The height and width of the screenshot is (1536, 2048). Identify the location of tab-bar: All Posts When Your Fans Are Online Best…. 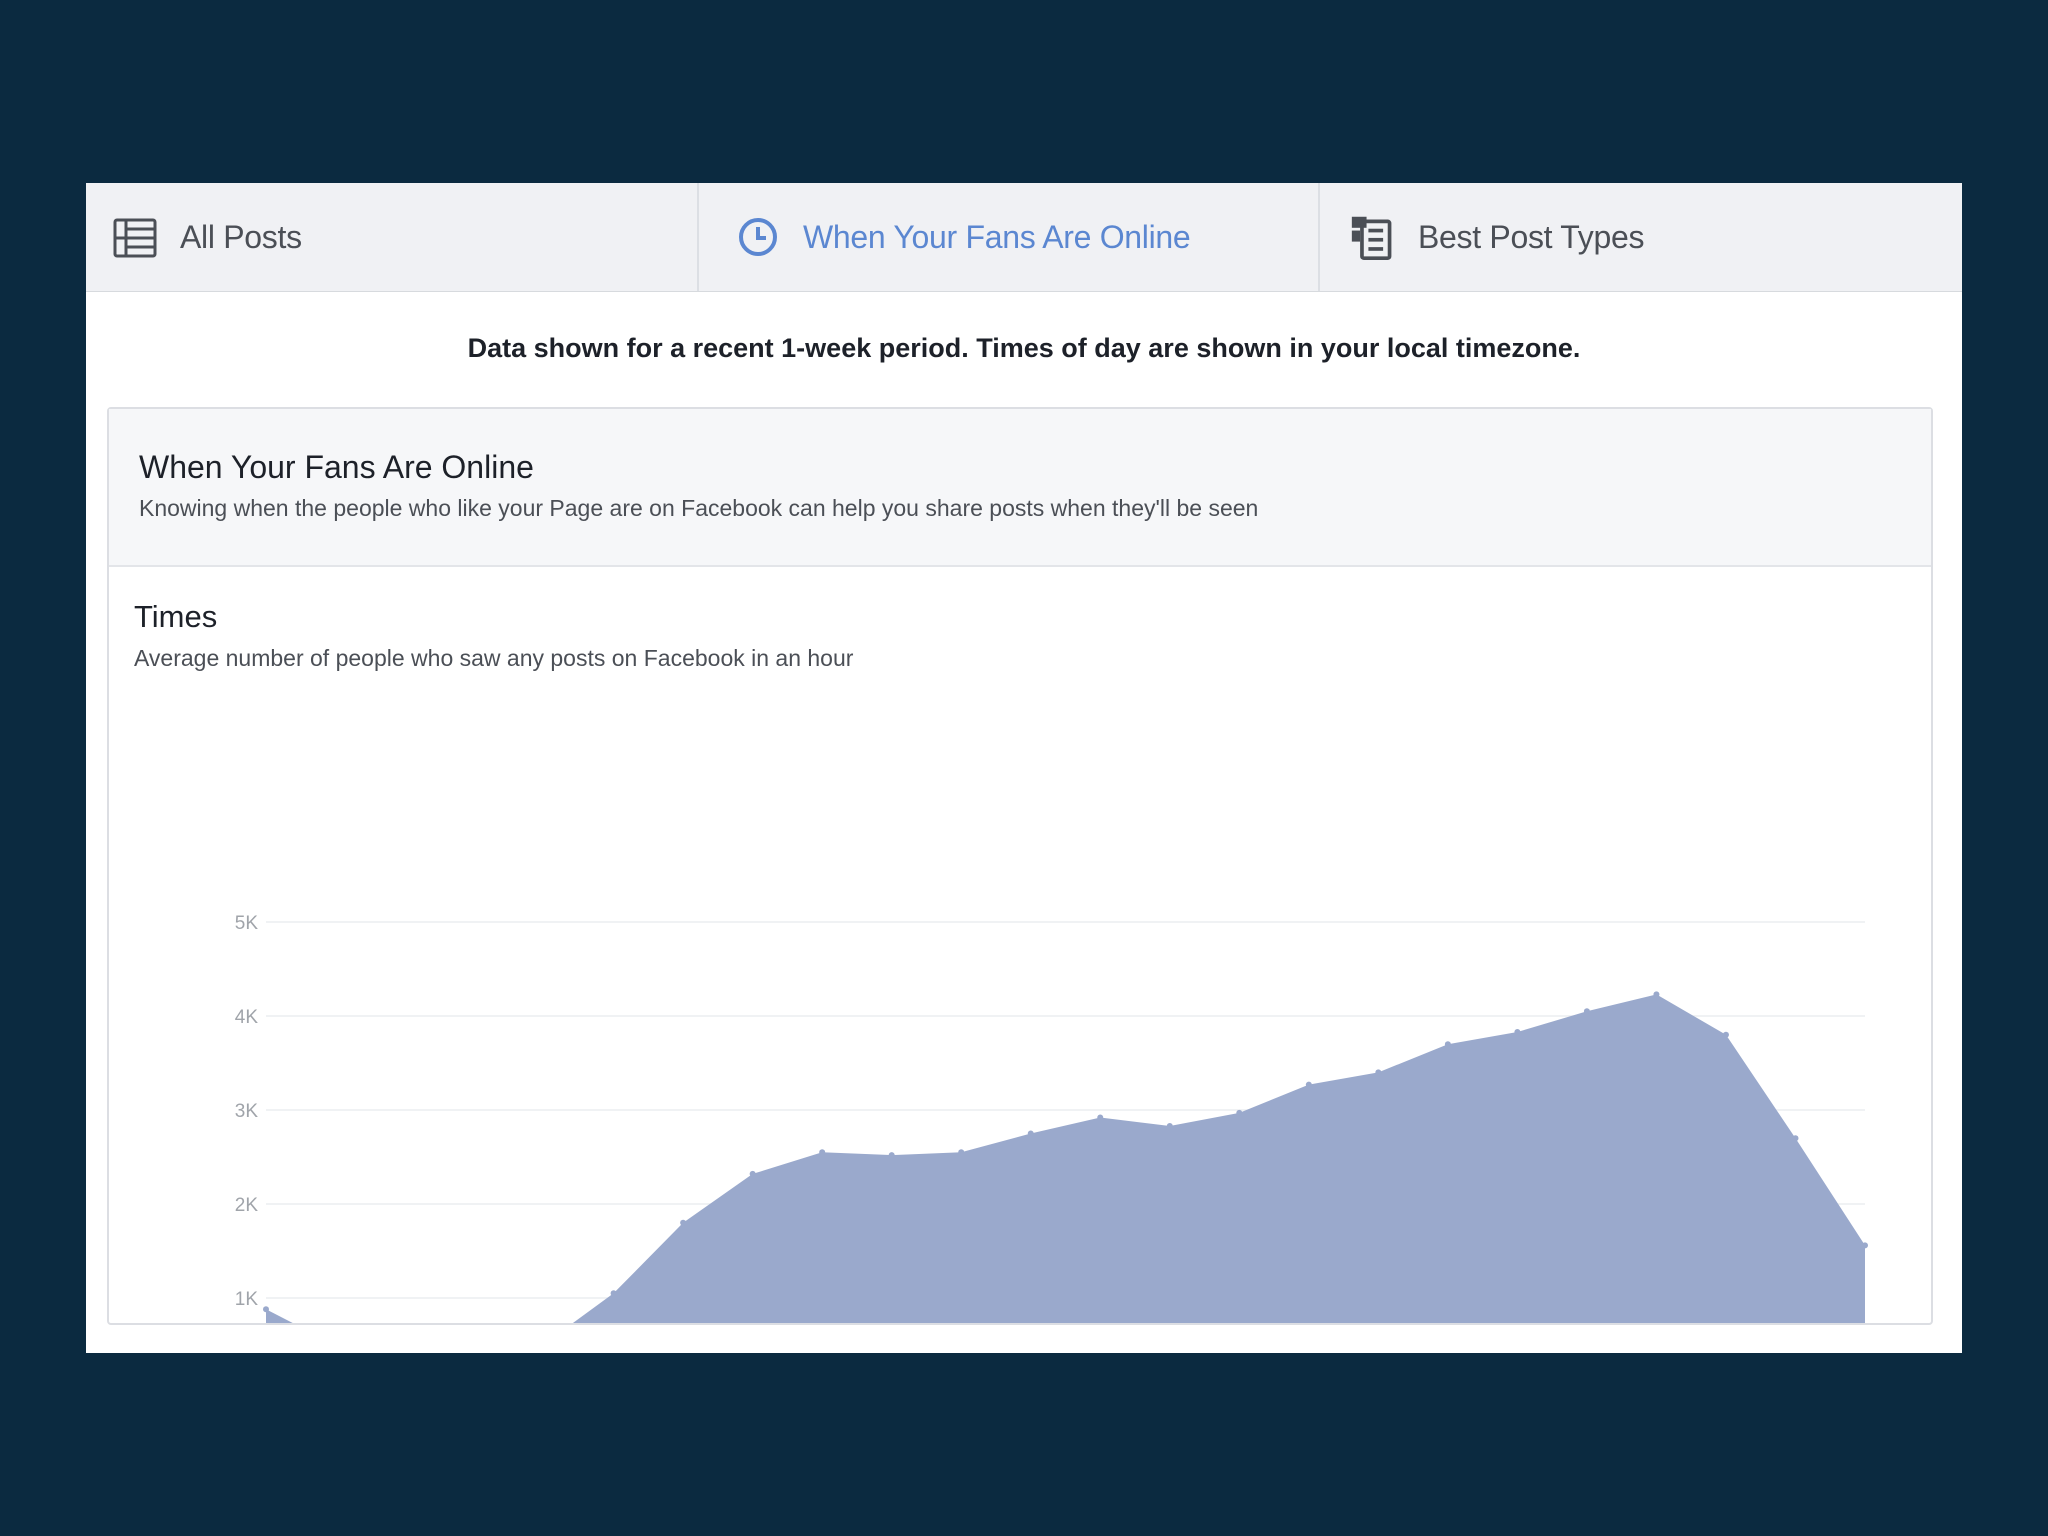
(1024, 237).